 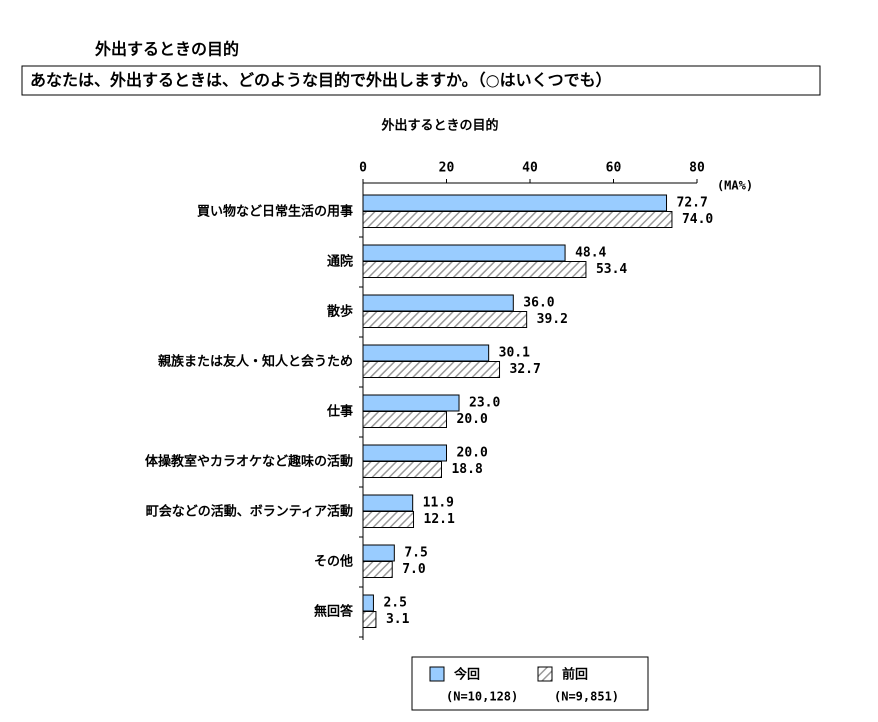 I want to click on value-label: 72.7, so click(x=692, y=203).